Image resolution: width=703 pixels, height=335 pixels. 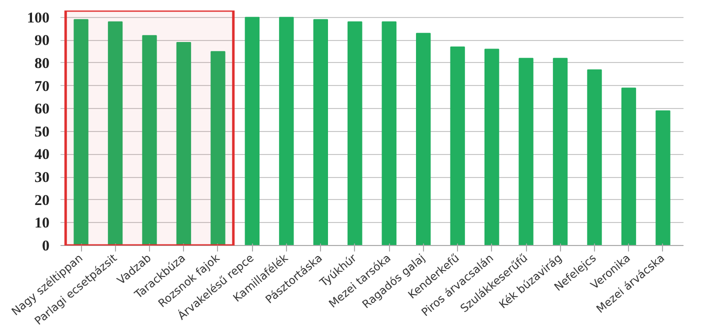 I want to click on y-tick-label: 100, so click(x=38, y=18).